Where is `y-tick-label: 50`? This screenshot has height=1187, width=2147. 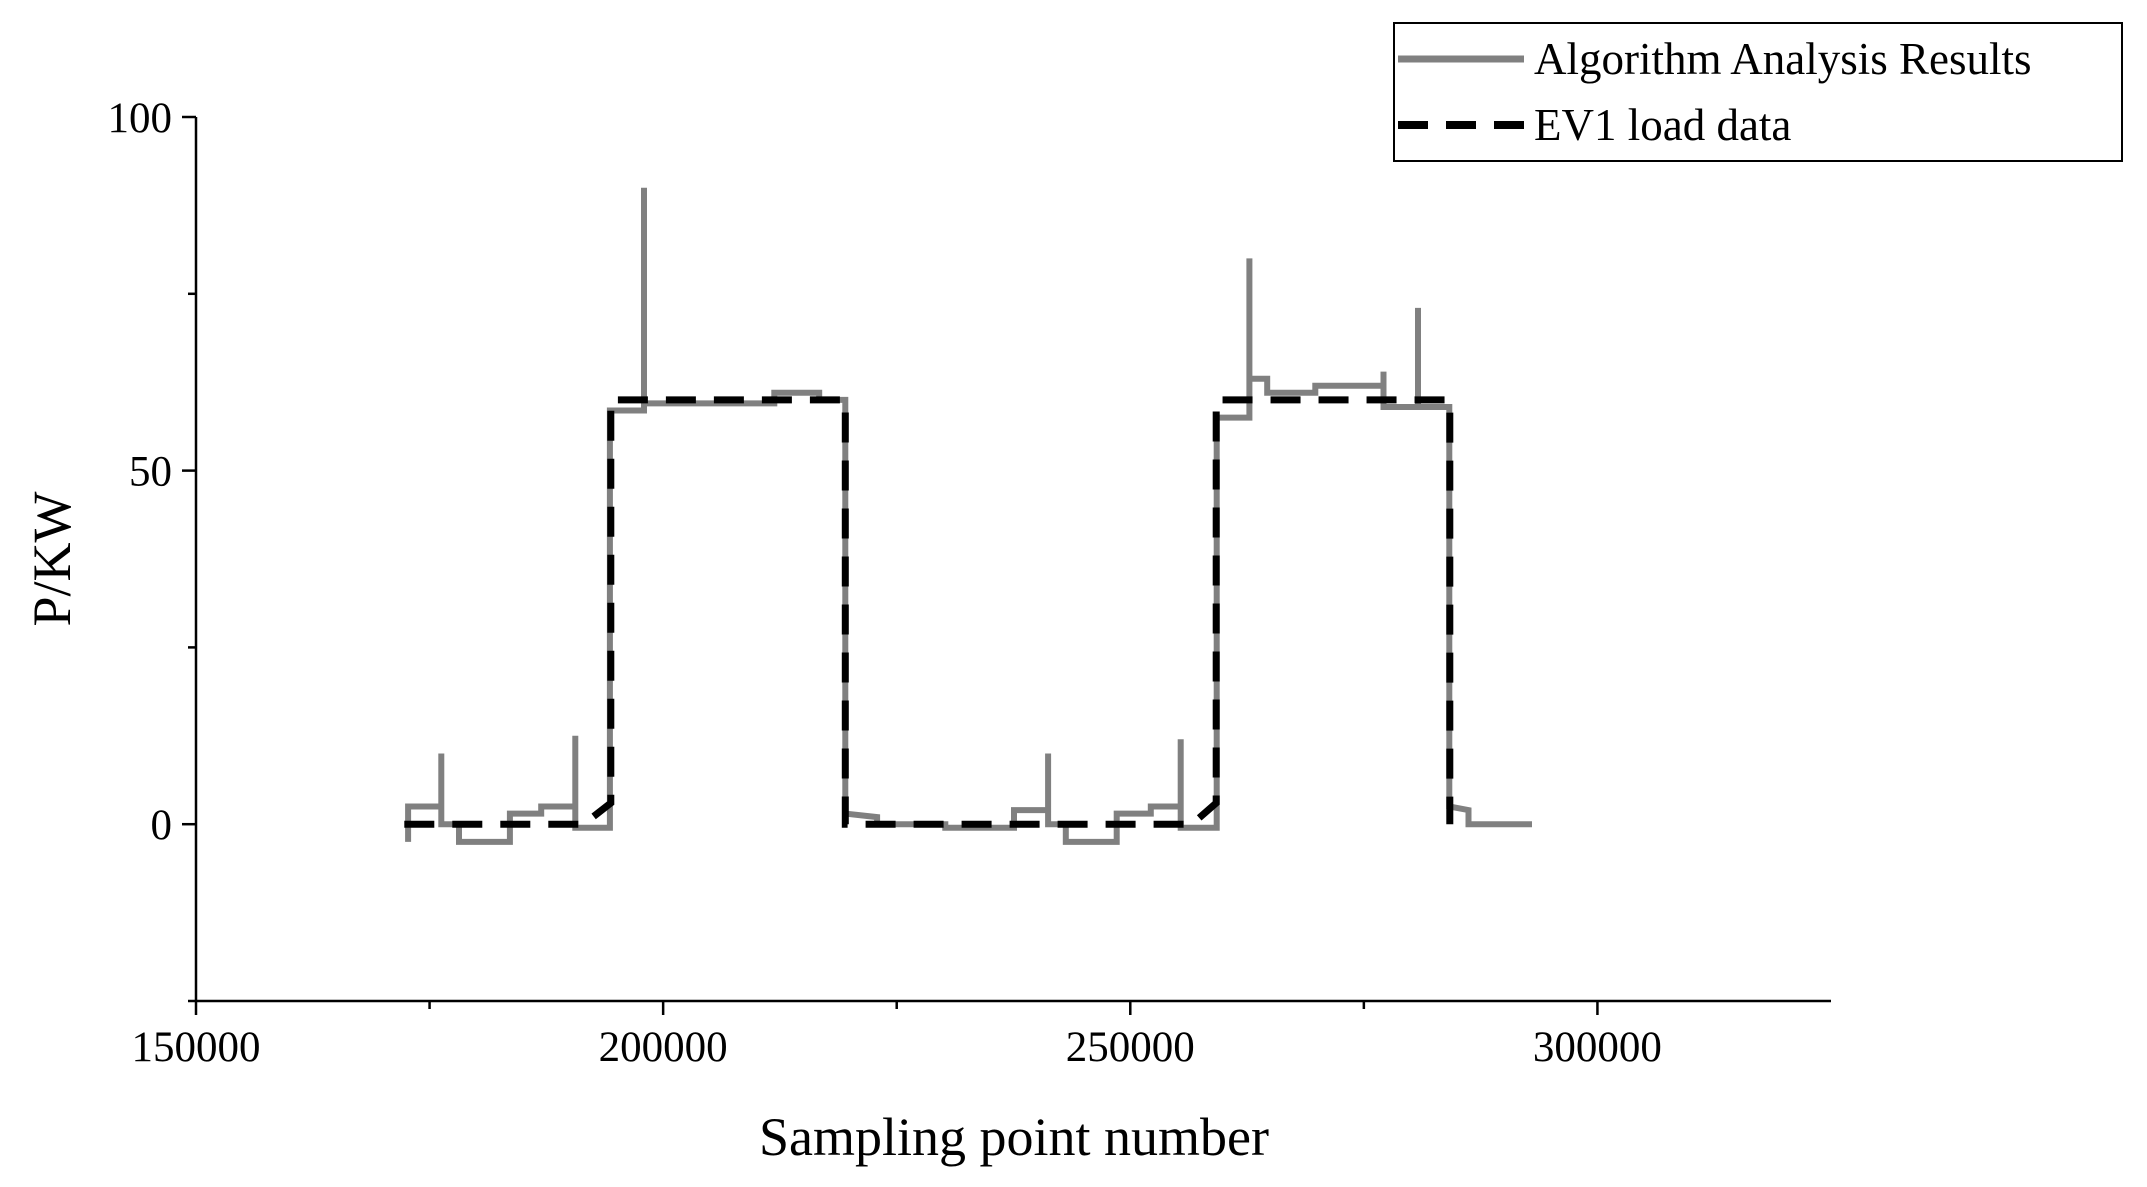
y-tick-label: 50 is located at coordinates (150, 472).